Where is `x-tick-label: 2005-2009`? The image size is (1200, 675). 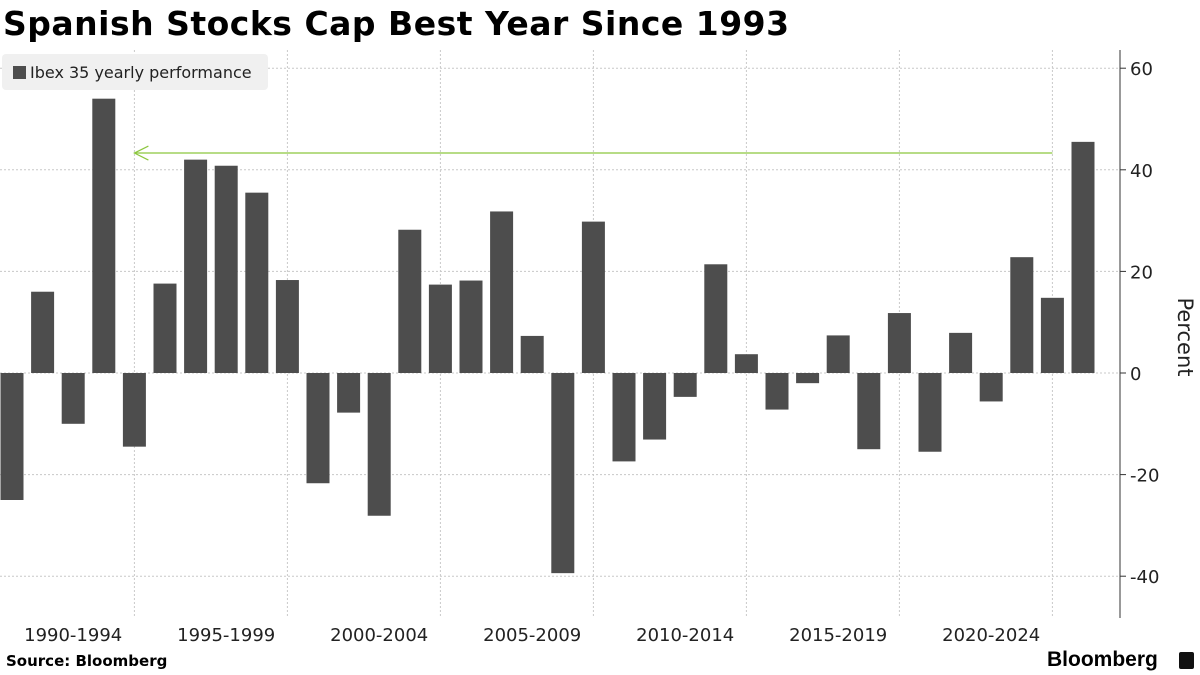 x-tick-label: 2005-2009 is located at coordinates (532, 635).